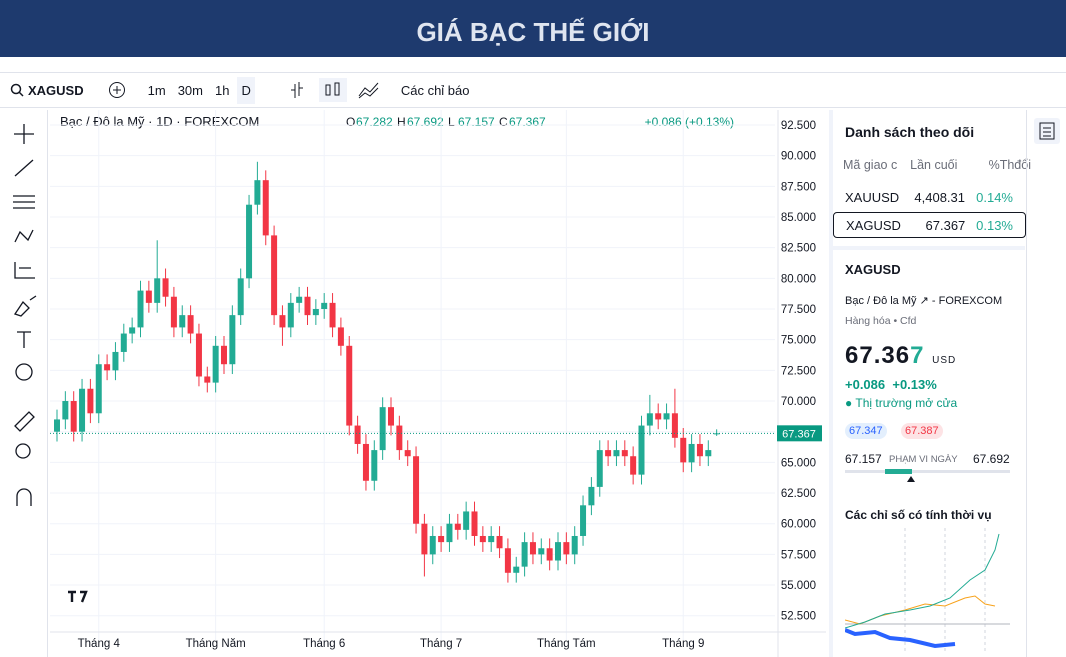 This screenshot has width=1066, height=657. What do you see at coordinates (1043, 383) in the screenshot?
I see `right-toolbar` at bounding box center [1043, 383].